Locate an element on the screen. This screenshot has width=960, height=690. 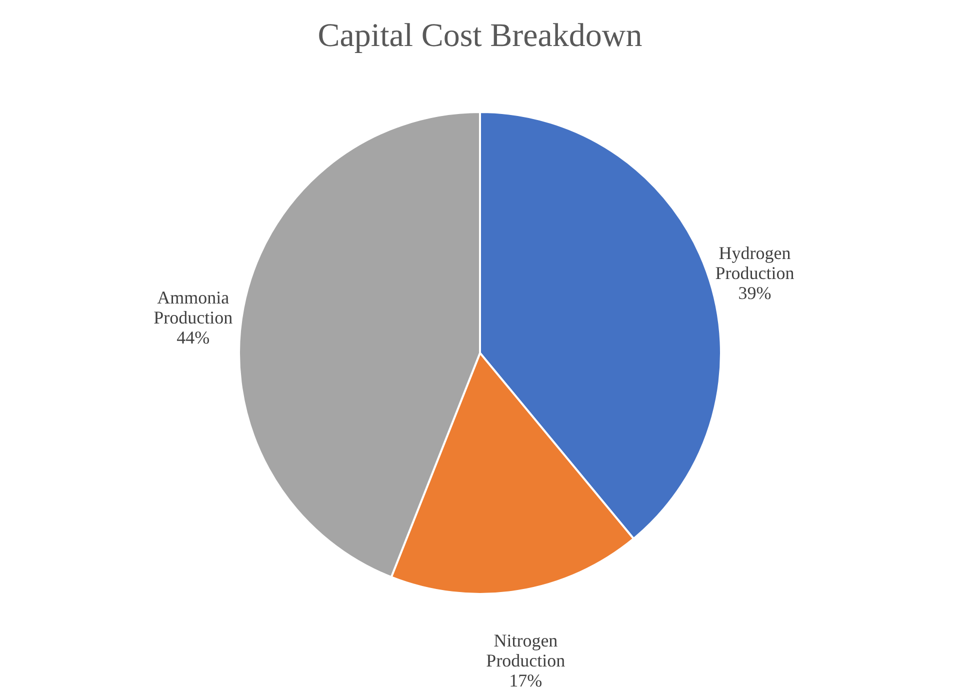
data-label: 17% is located at coordinates (525, 680).